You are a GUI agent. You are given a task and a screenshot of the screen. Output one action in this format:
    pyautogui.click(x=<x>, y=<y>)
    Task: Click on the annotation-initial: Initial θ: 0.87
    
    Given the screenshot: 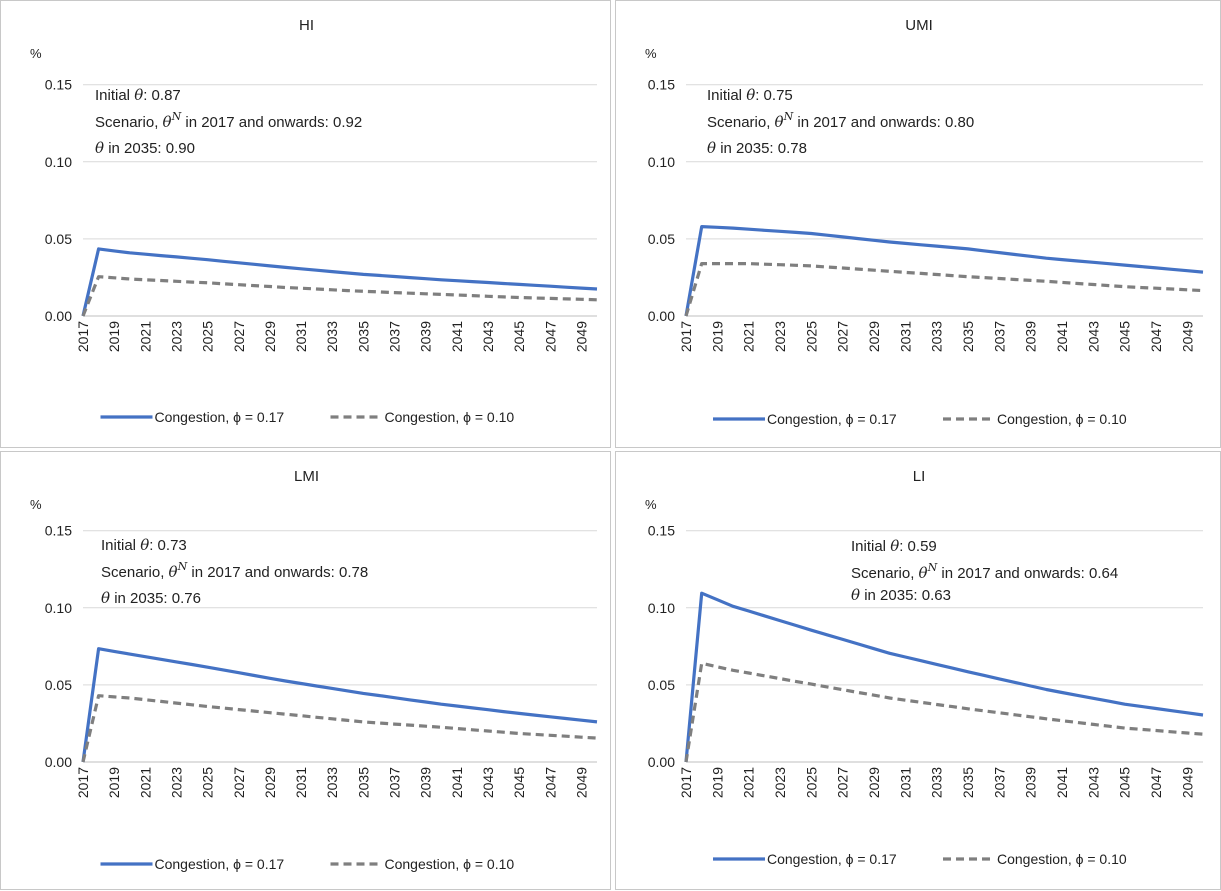 What is the action you would take?
    pyautogui.click(x=138, y=95)
    